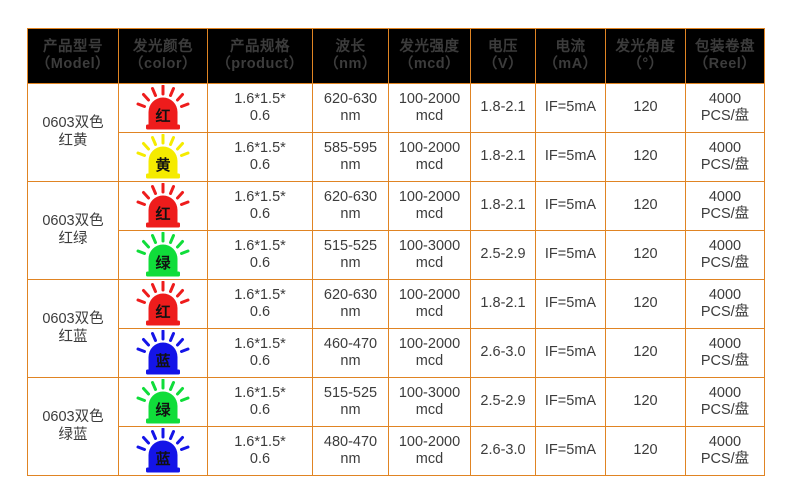 This screenshot has height=479, width=790. I want to click on led-bulb-icon: 红, so click(163, 107).